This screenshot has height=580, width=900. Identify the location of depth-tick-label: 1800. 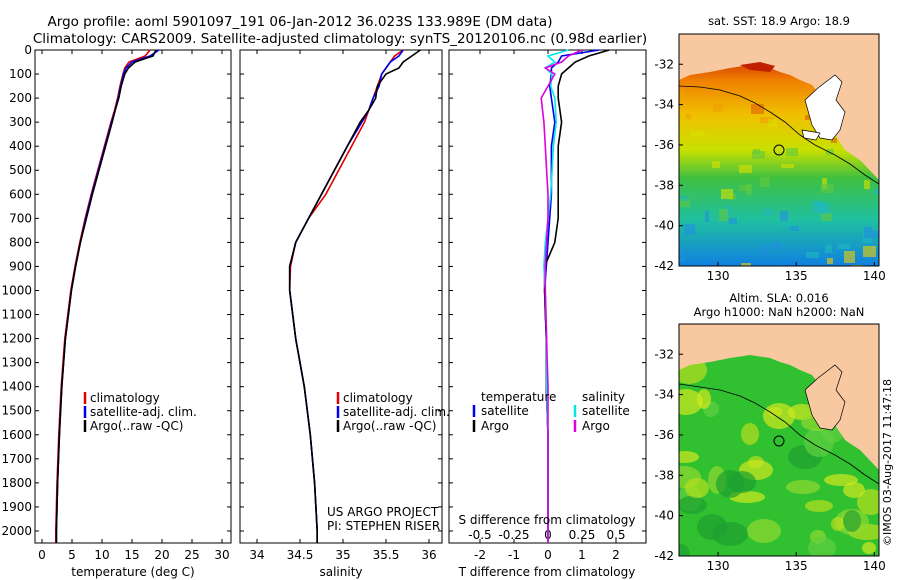
(16, 483).